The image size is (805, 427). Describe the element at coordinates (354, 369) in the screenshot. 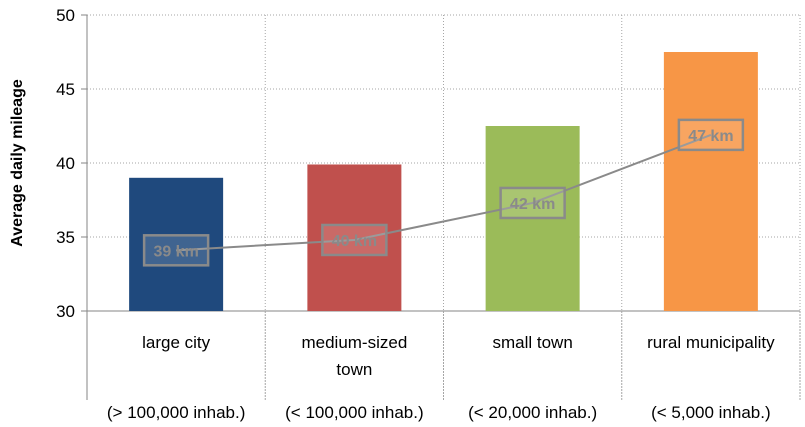

I see `category-label: town` at that location.